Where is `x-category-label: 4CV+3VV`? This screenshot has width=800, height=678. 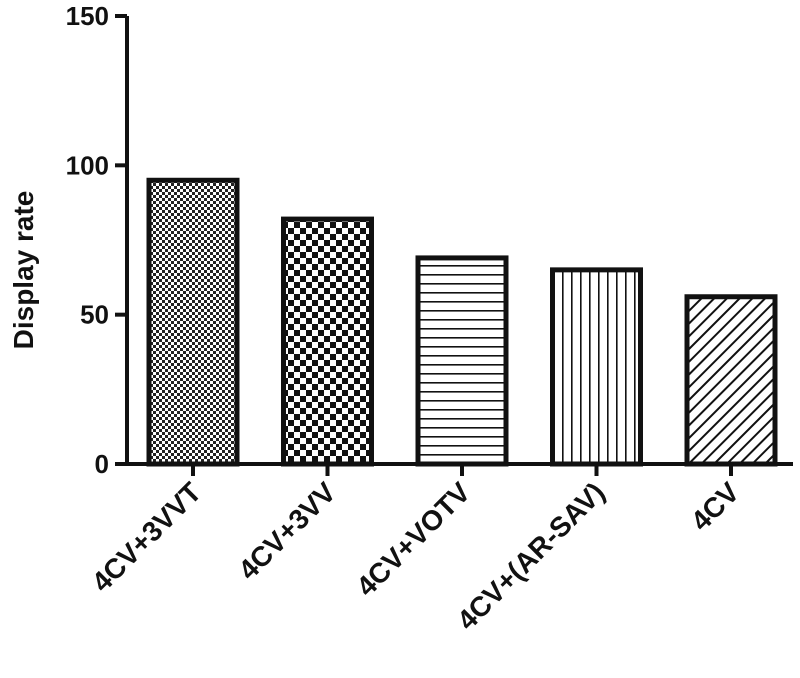
x-category-label: 4CV+3VV is located at coordinates (287, 531).